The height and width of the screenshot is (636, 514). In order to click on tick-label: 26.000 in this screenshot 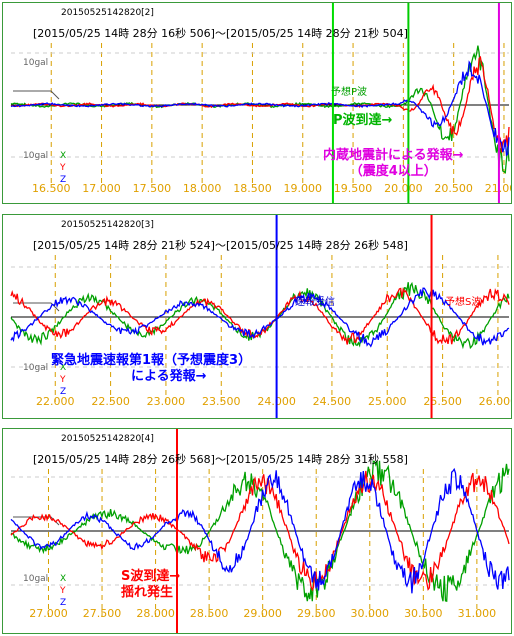, I will do `click(495, 401)`.